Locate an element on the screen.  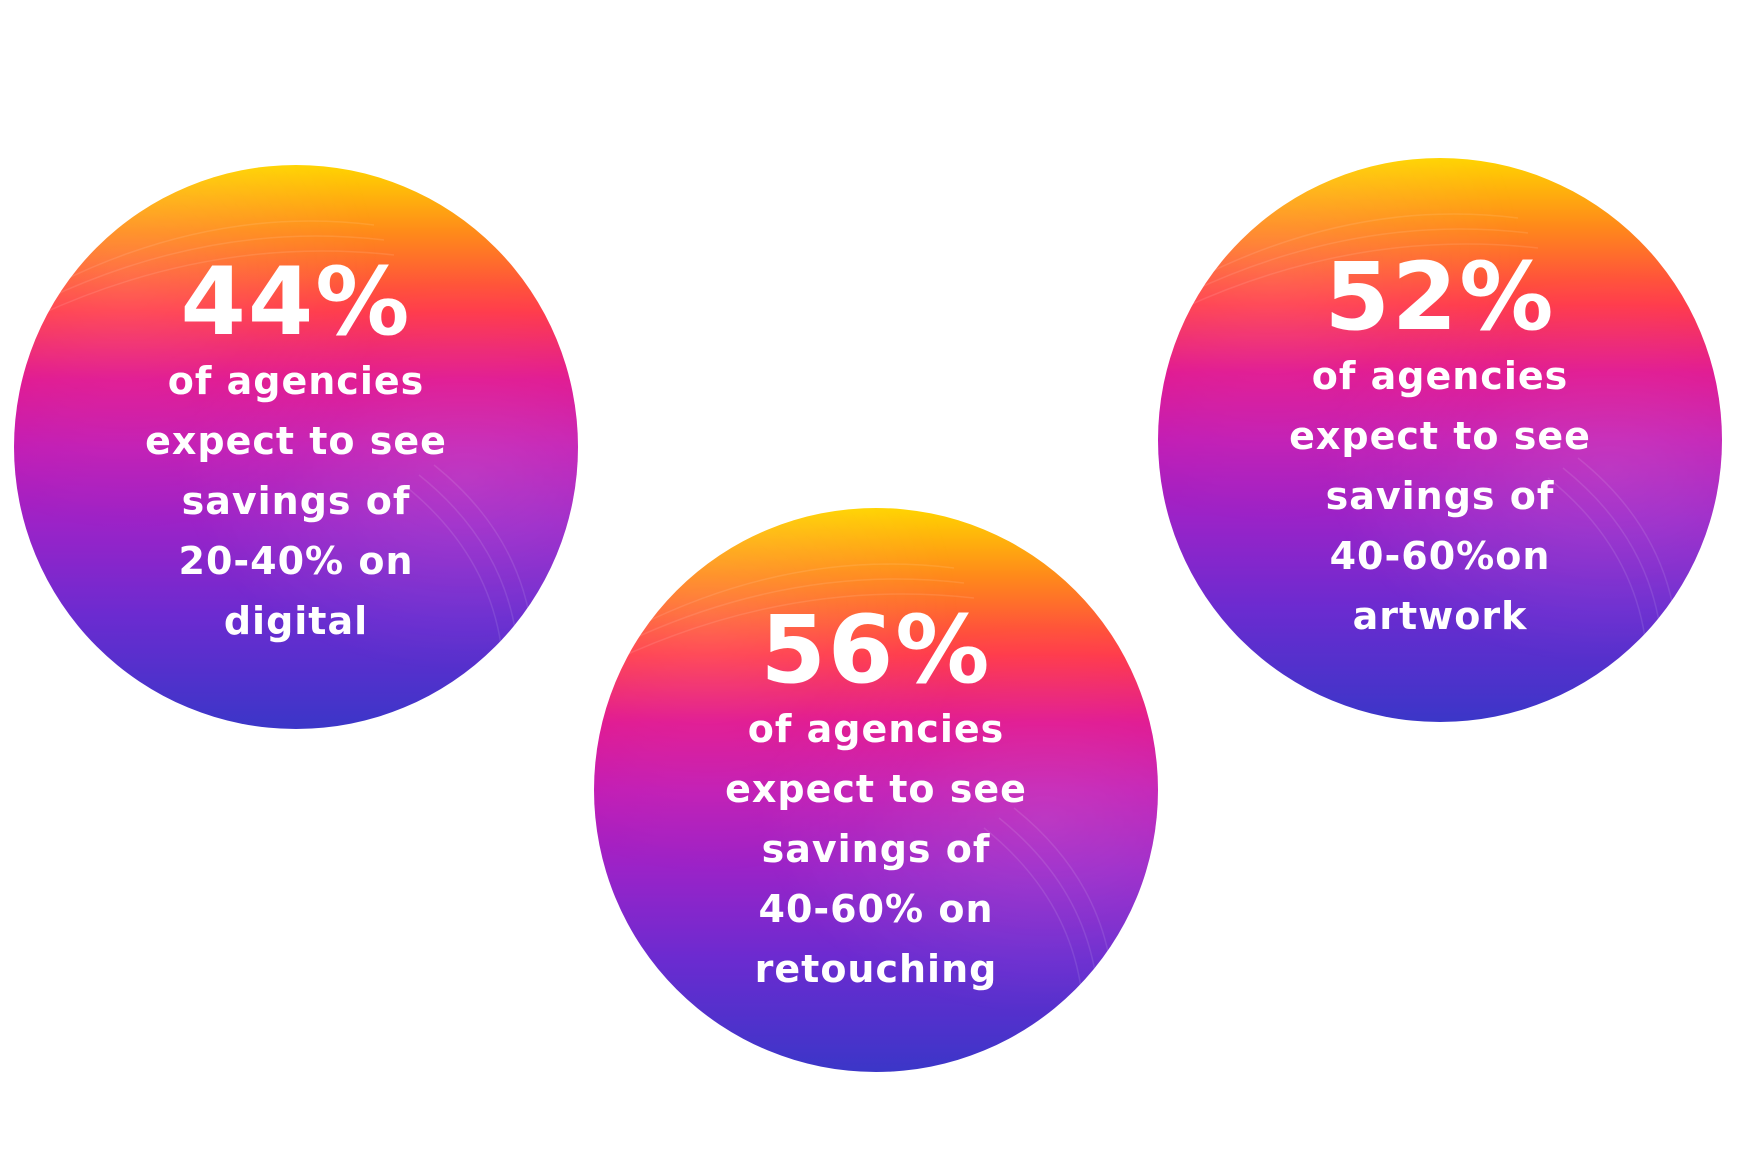
stat-value: 56% is located at coordinates (876, 650).